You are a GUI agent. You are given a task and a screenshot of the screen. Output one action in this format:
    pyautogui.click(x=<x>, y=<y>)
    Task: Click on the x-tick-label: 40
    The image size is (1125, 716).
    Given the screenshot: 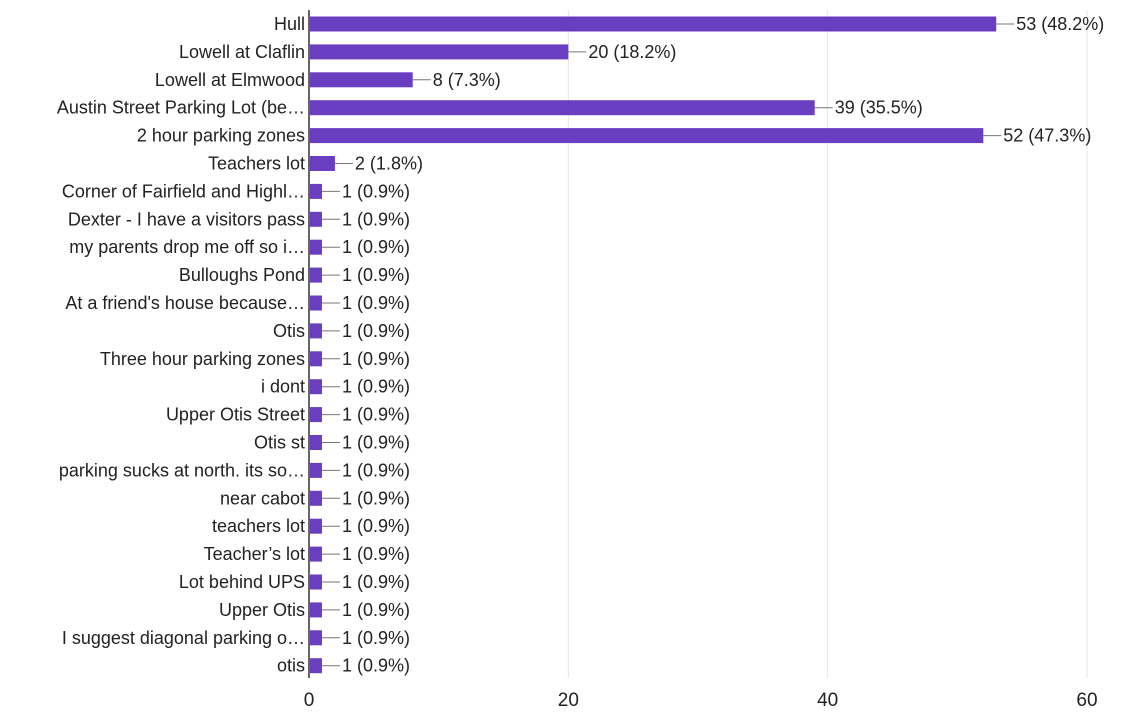 What is the action you would take?
    pyautogui.click(x=827, y=700)
    